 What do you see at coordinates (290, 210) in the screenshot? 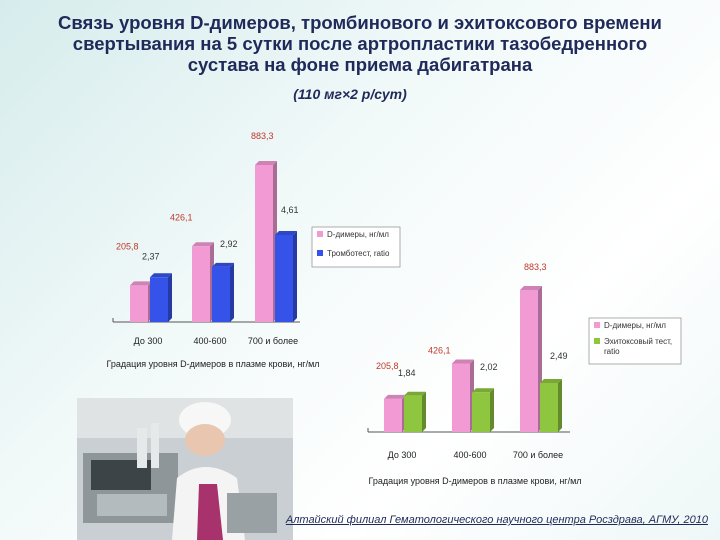
I see `chart-1-label-ratio-3: 4,61` at bounding box center [290, 210].